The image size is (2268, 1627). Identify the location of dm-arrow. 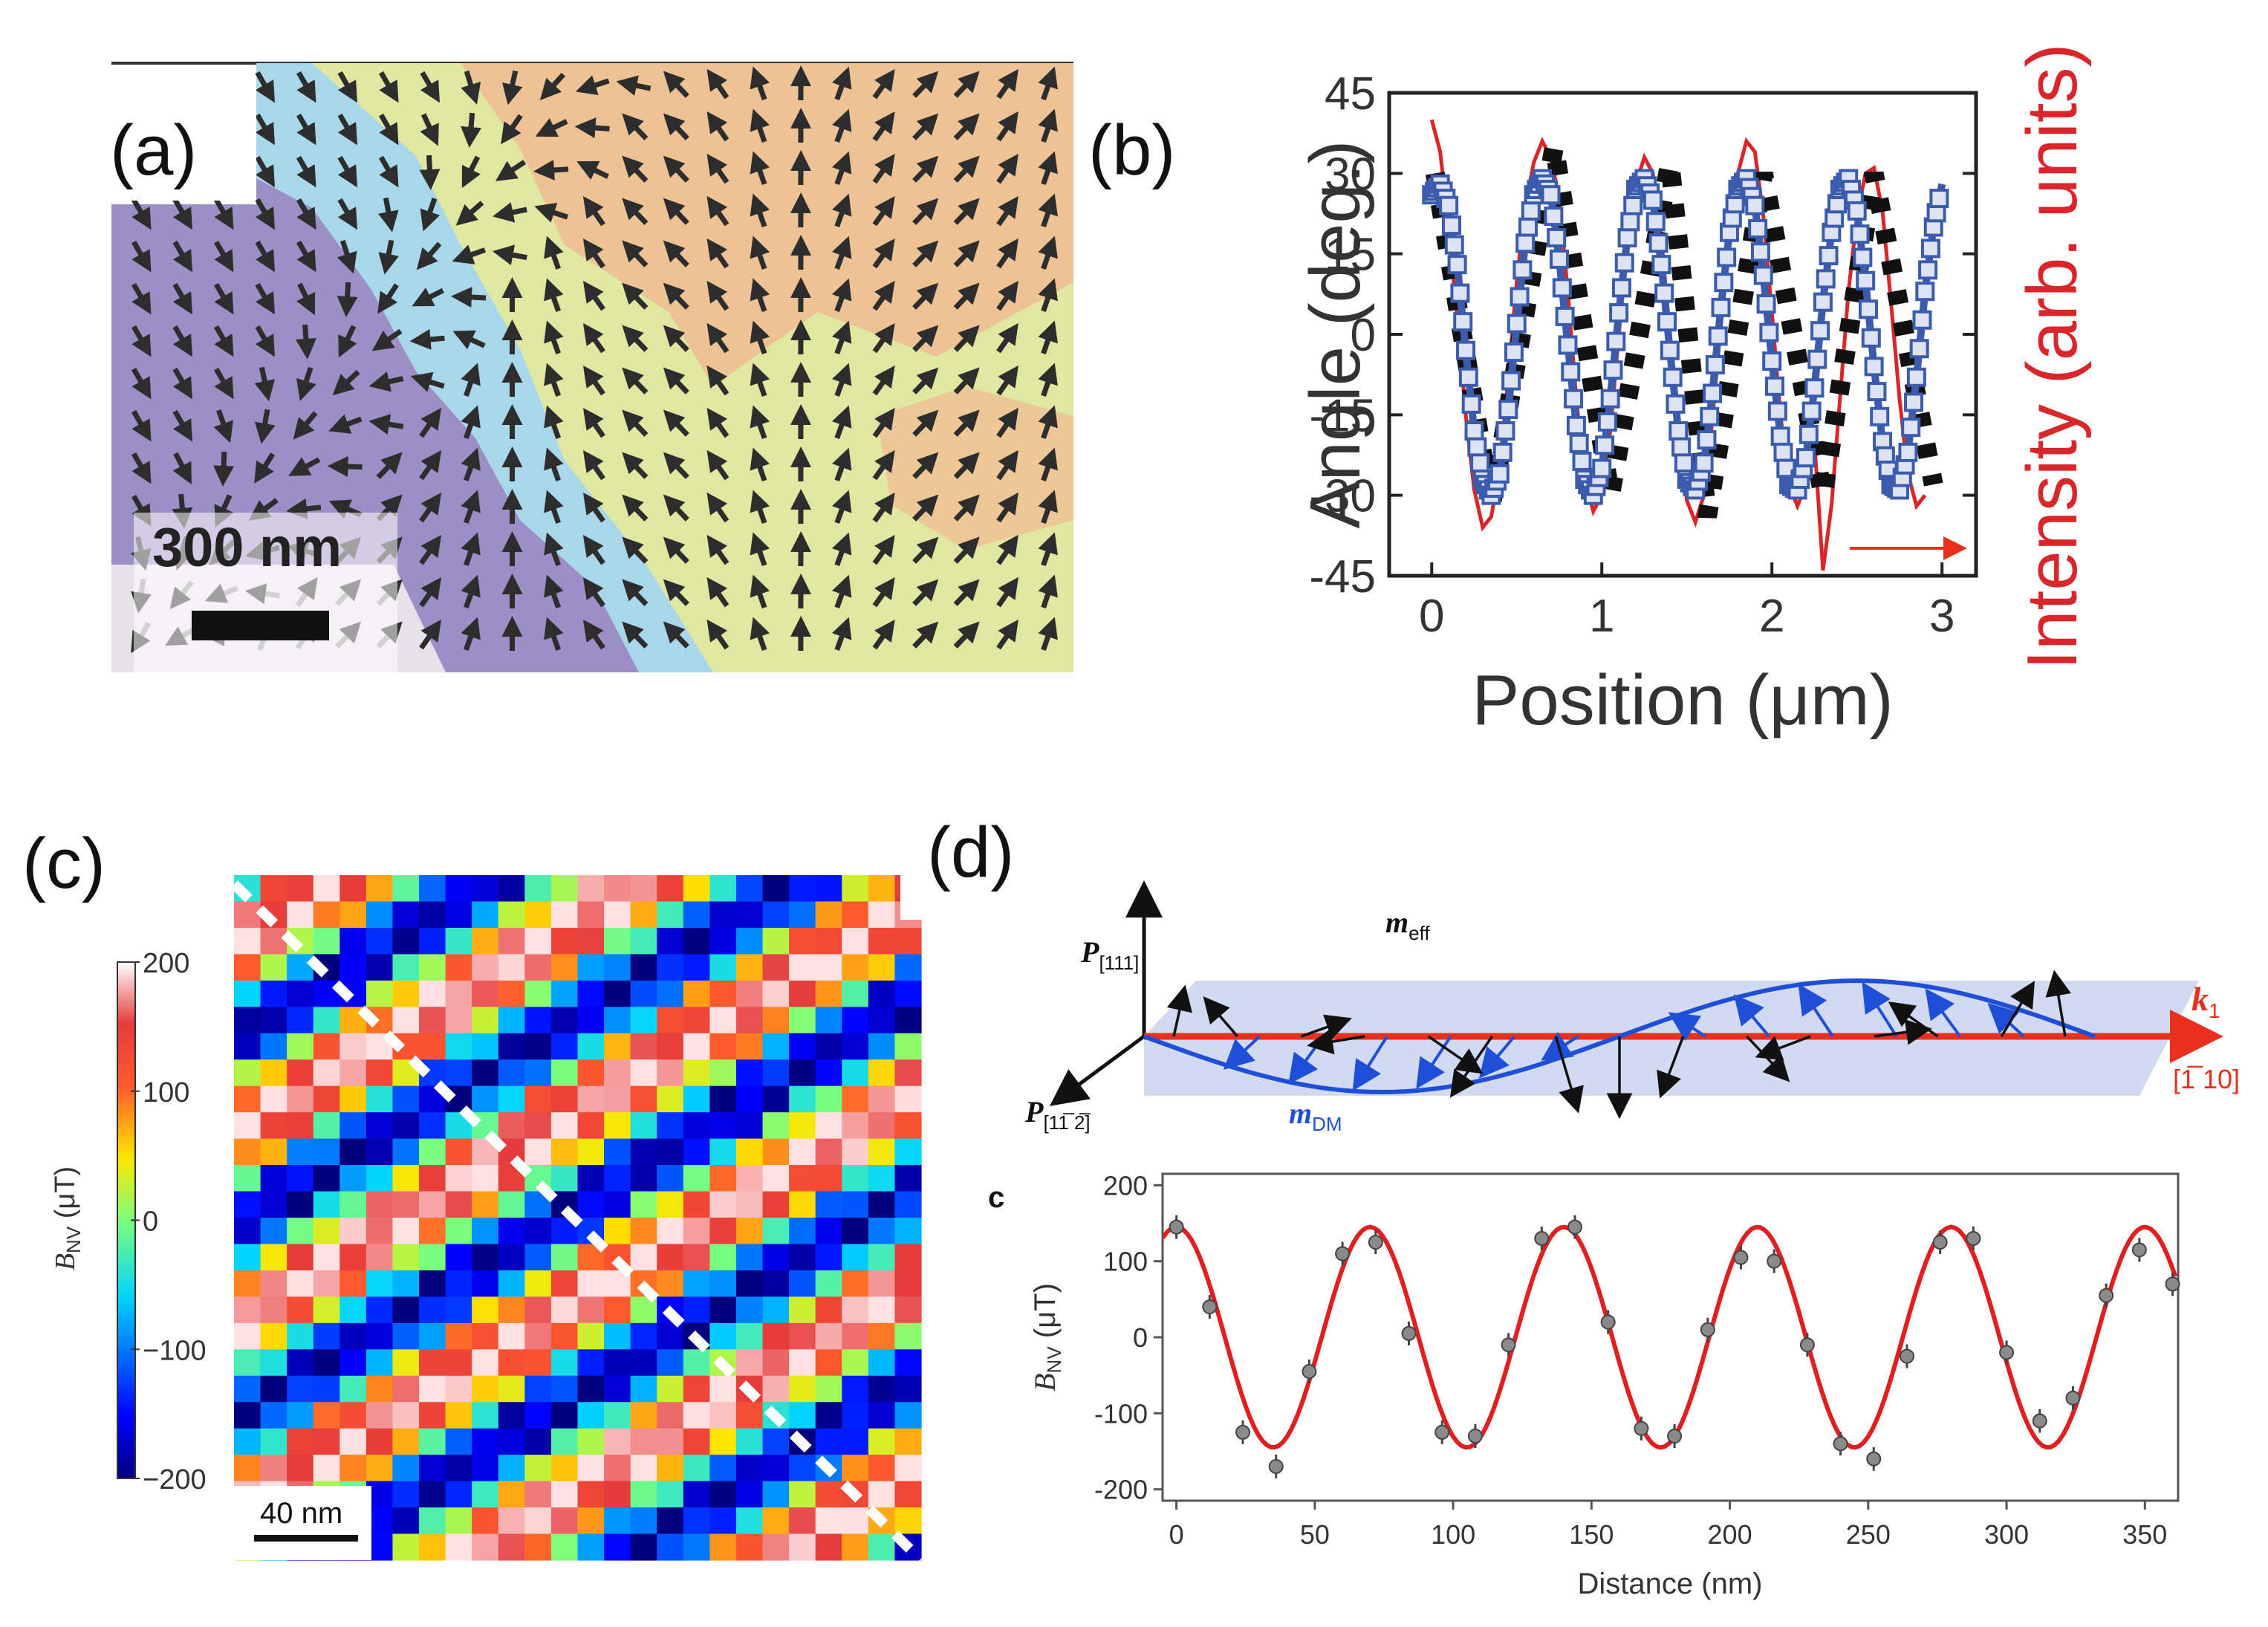
(1687, 1026).